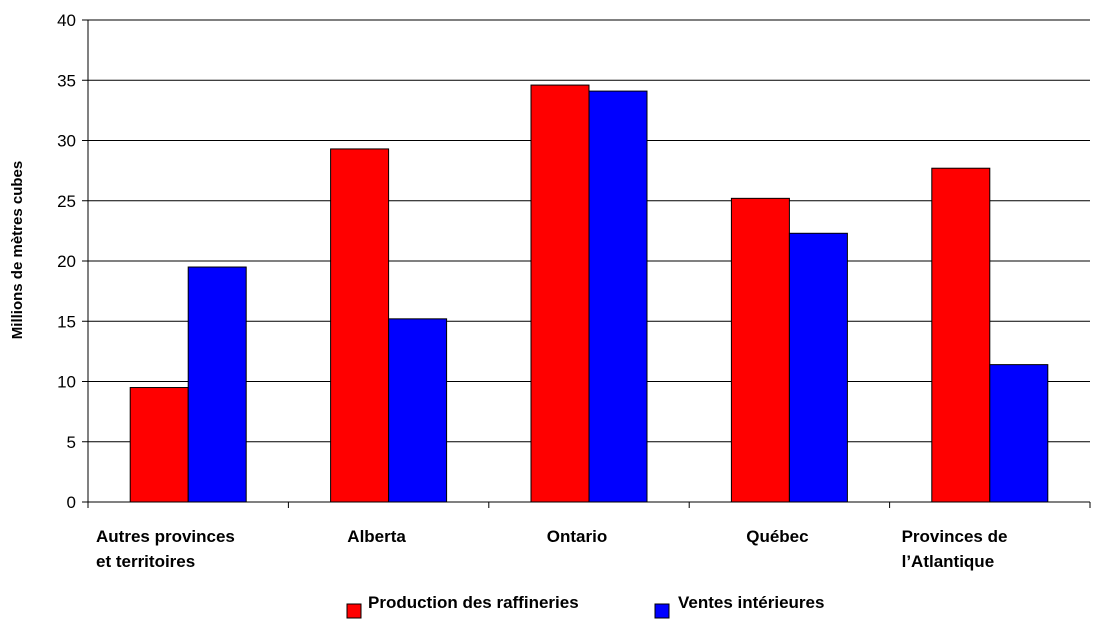 This screenshot has height=619, width=1094. I want to click on y-tick-label: 0, so click(71, 502).